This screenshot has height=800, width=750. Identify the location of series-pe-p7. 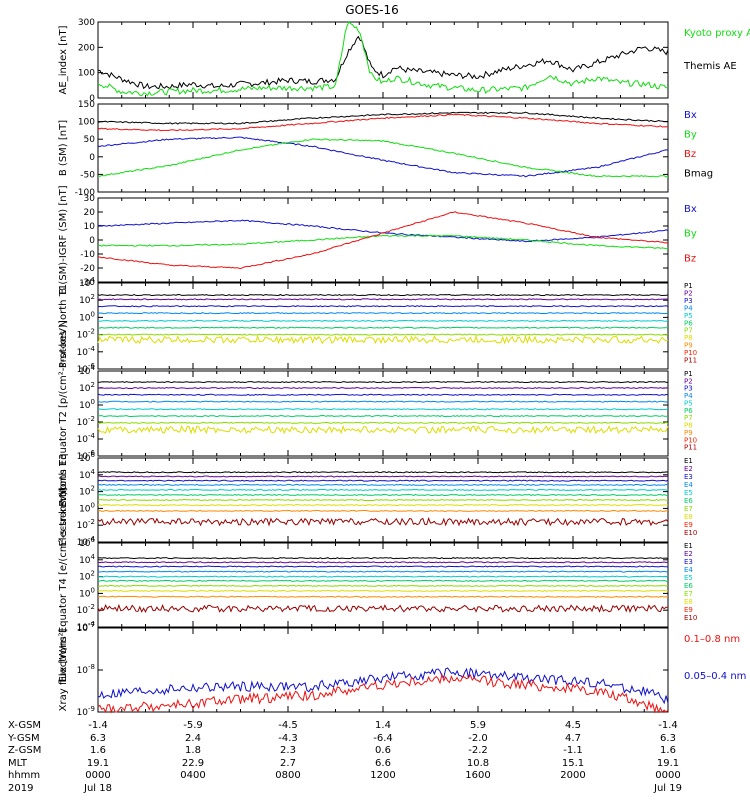
(383, 422).